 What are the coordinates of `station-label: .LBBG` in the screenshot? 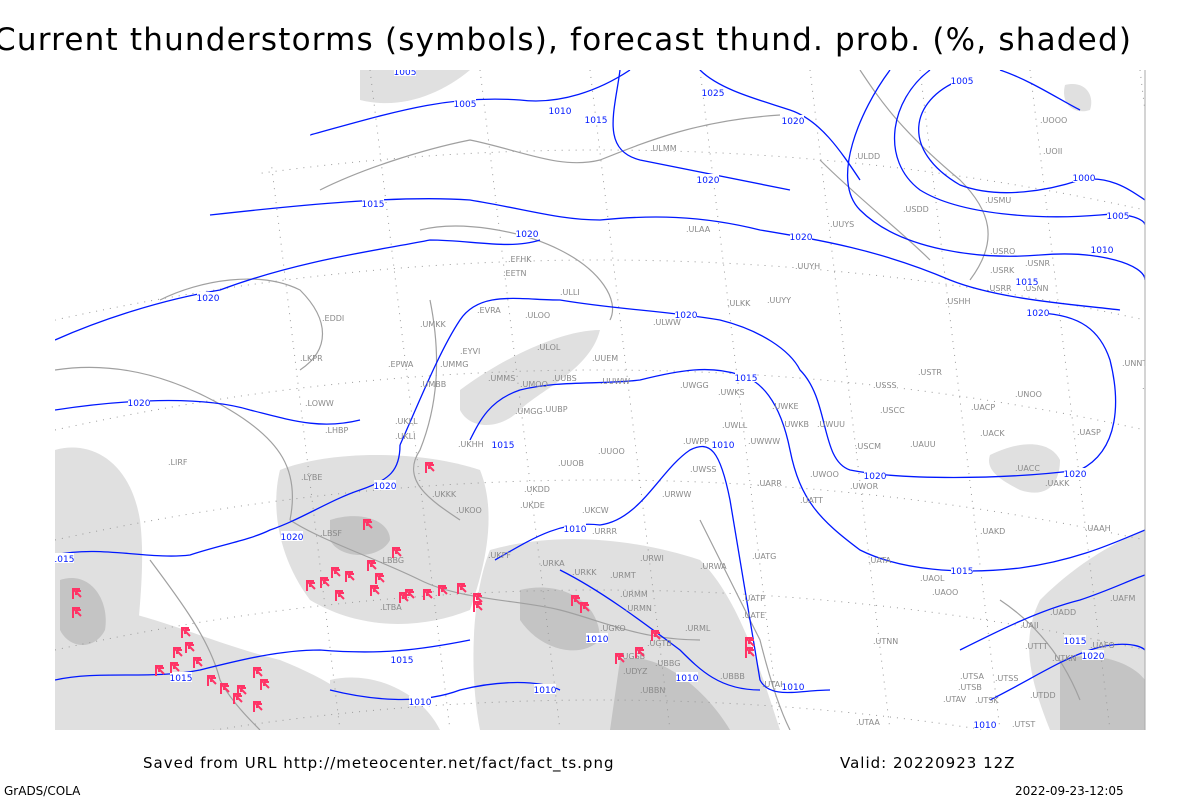 It's located at (392, 560).